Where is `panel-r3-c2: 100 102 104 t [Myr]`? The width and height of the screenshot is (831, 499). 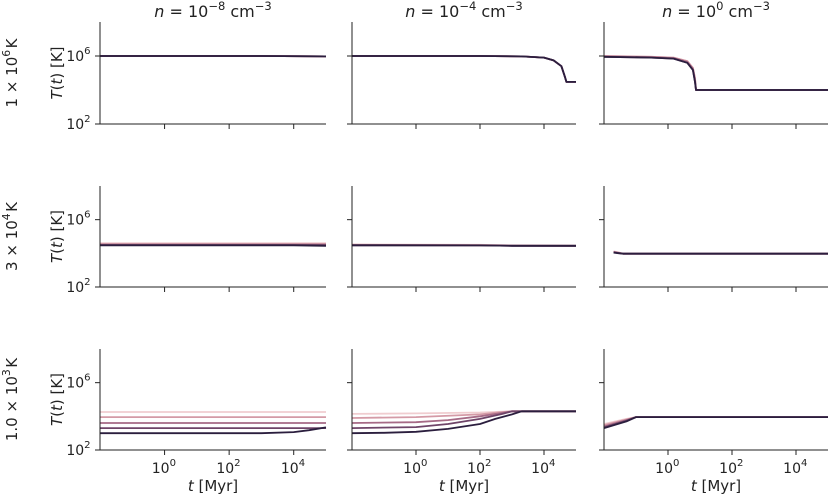 panel-r3-c2: 100 102 104 t [Myr] is located at coordinates (461, 422).